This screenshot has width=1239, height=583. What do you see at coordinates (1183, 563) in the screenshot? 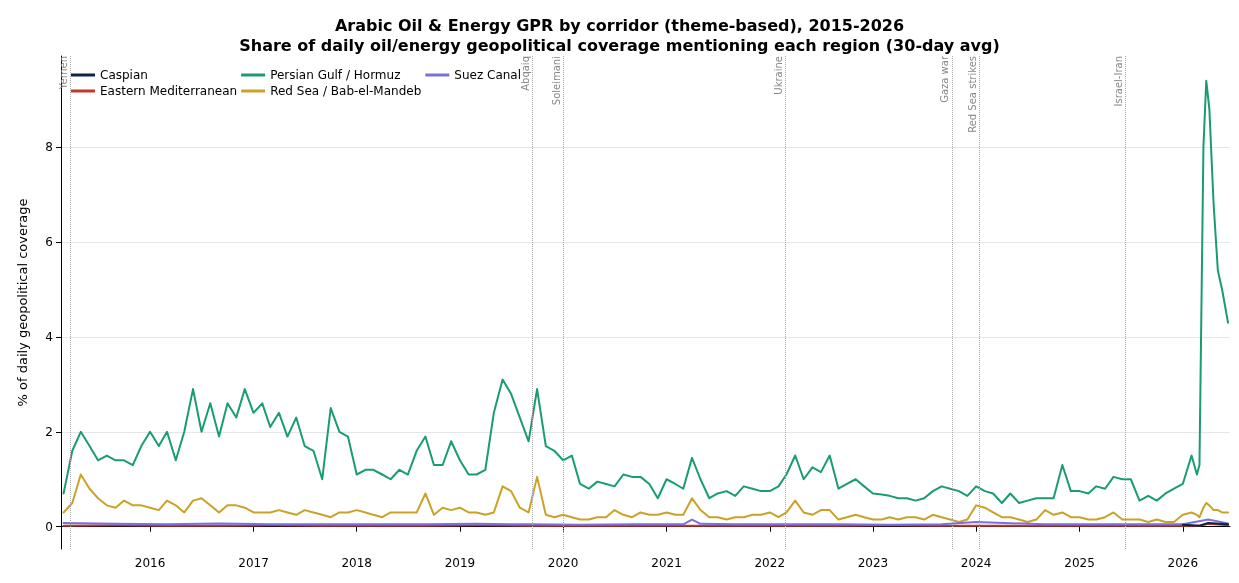
I see `x-tick-label: 2026` at bounding box center [1183, 563].